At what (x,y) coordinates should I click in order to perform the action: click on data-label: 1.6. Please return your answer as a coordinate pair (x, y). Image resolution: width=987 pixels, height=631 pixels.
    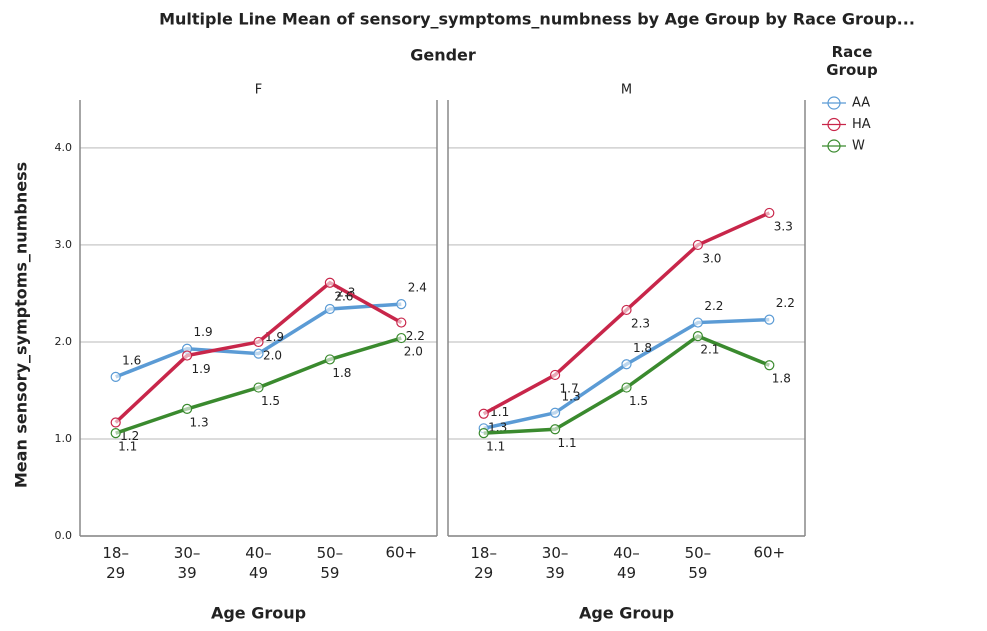
    Looking at the image, I should click on (131, 360).